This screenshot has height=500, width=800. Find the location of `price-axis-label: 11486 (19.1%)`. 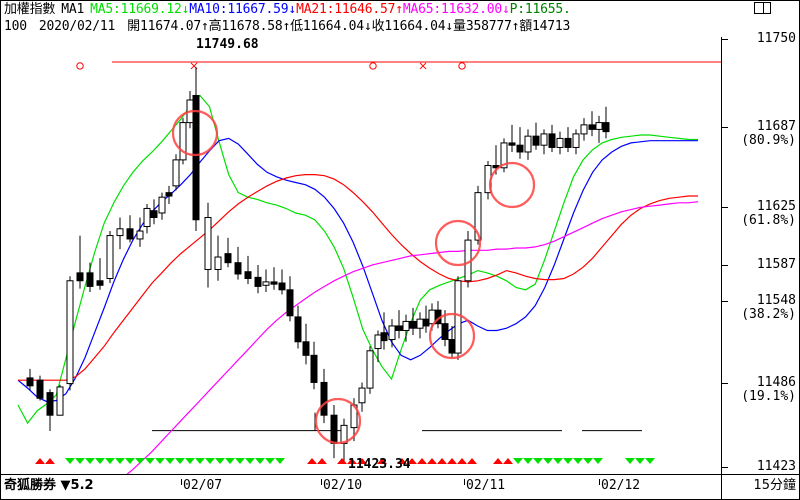

price-axis-label: 11486 (19.1%) is located at coordinates (768, 390).